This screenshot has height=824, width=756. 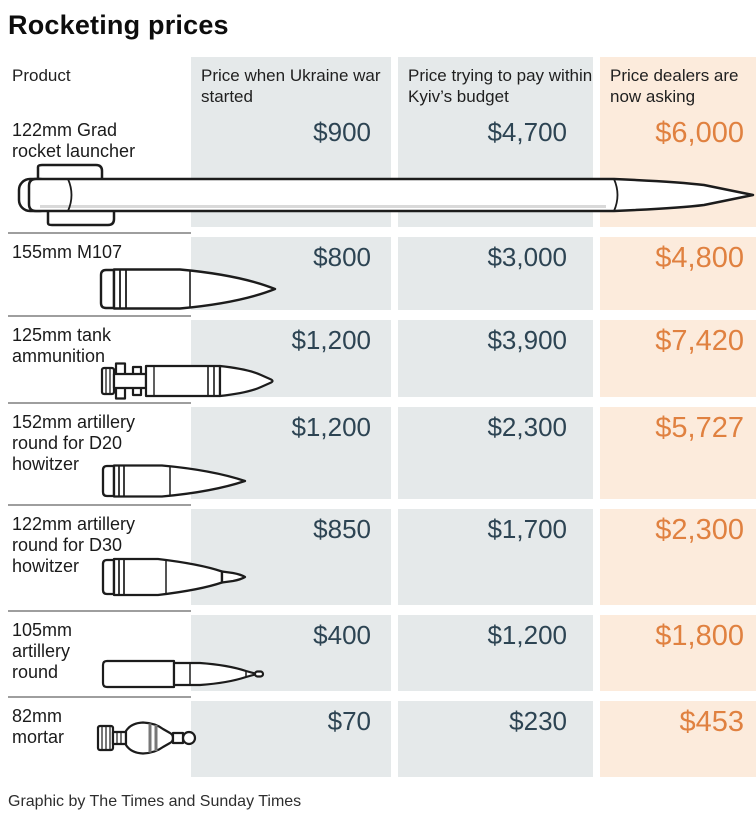 What do you see at coordinates (38, 726) in the screenshot?
I see `product-name: 82mm mortar` at bounding box center [38, 726].